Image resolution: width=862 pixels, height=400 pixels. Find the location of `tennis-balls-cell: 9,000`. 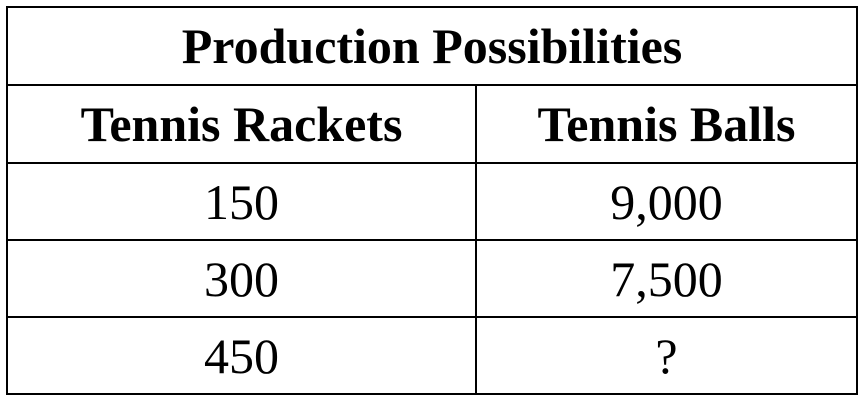

tennis-balls-cell: 9,000 is located at coordinates (666, 201).